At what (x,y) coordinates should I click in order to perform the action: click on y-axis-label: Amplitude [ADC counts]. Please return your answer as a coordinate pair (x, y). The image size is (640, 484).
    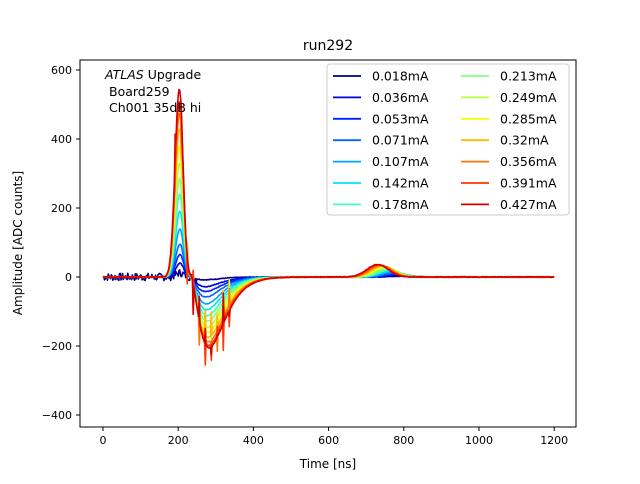
    Looking at the image, I should click on (18, 243).